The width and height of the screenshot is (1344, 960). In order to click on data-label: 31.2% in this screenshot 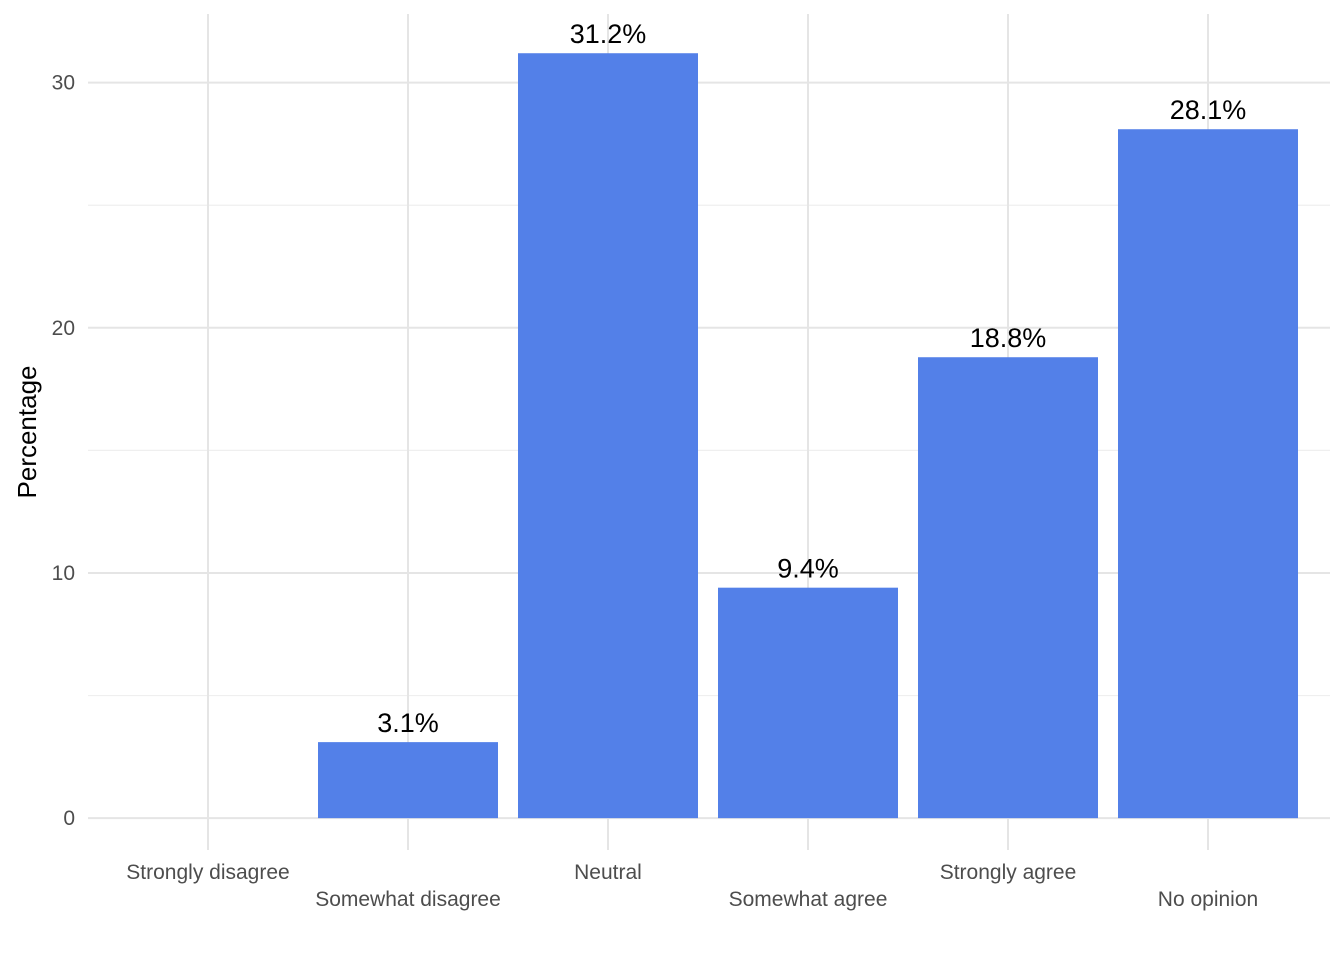, I will do `click(608, 34)`.